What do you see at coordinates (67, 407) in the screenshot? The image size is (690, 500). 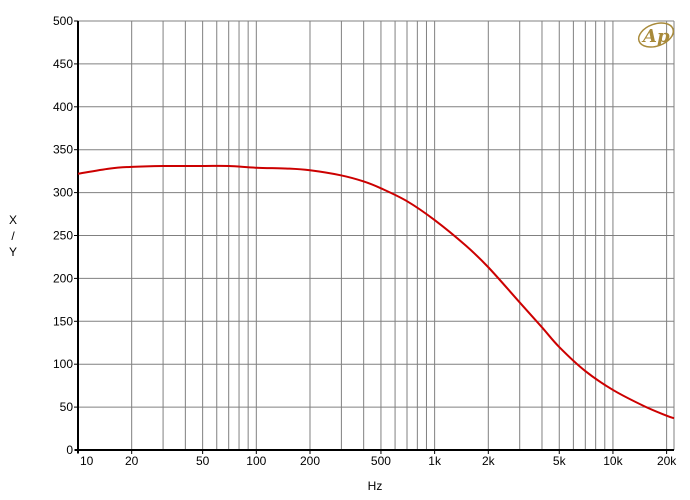 I see `y-tick-label: 50` at bounding box center [67, 407].